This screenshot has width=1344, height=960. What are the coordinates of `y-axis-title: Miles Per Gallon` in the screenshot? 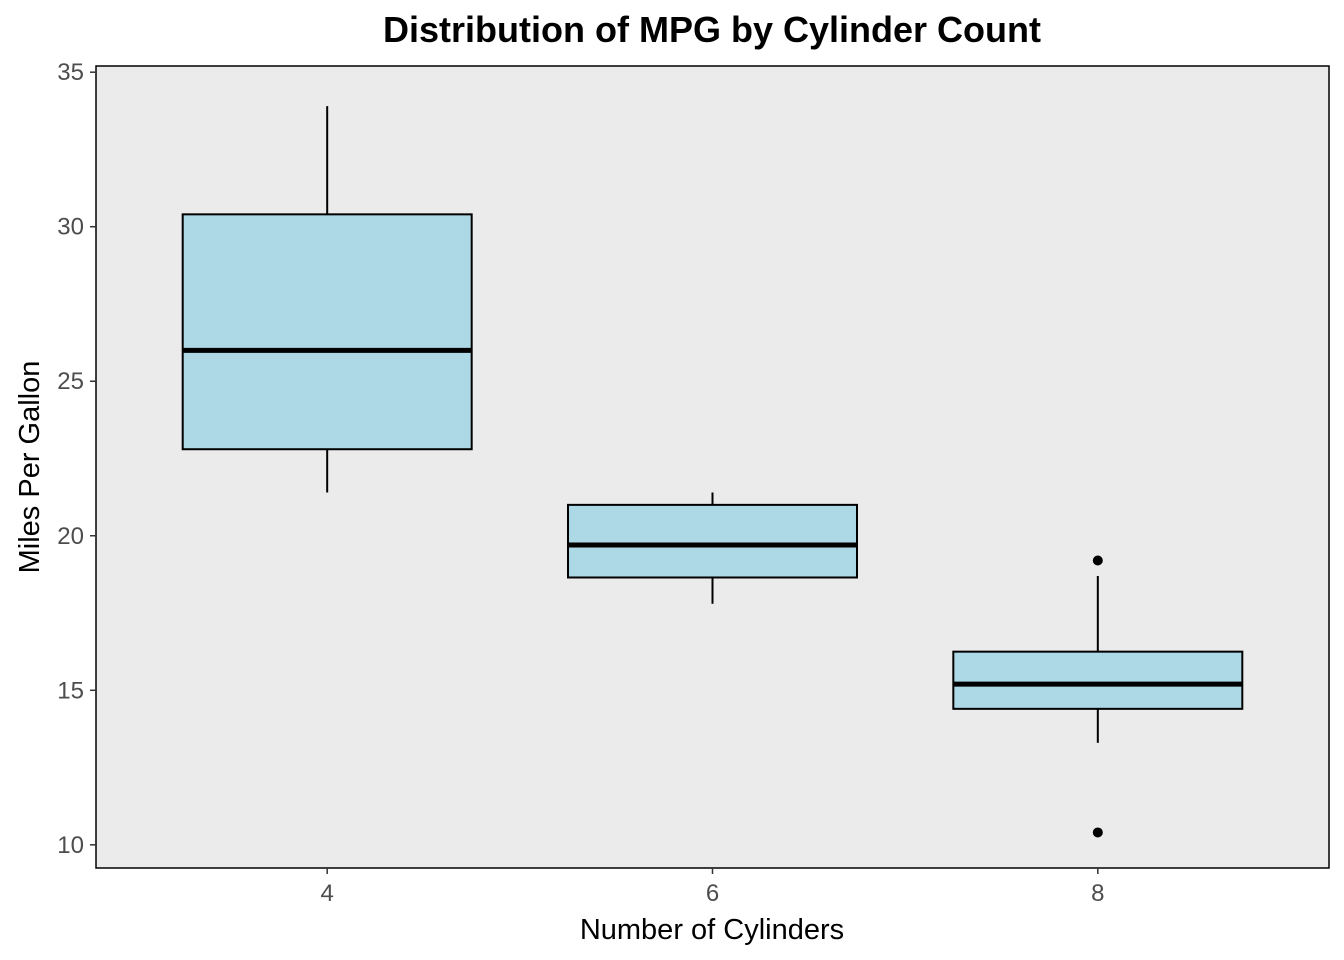 It's located at (30, 467).